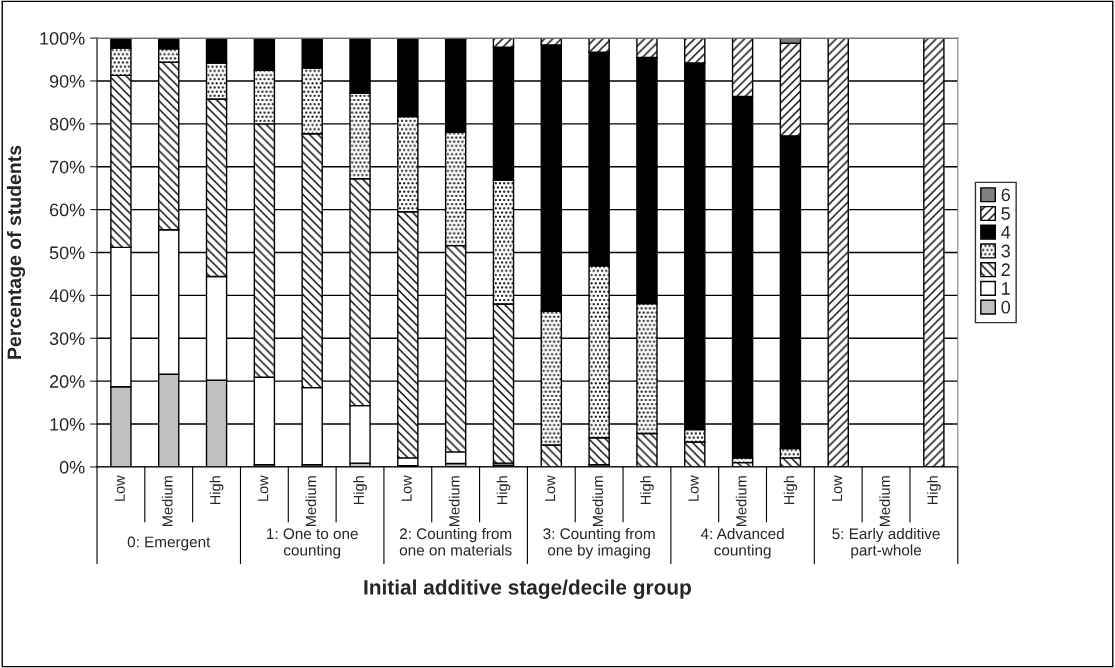 The width and height of the screenshot is (1115, 668). I want to click on y-tick-label: 10%, so click(67, 424).